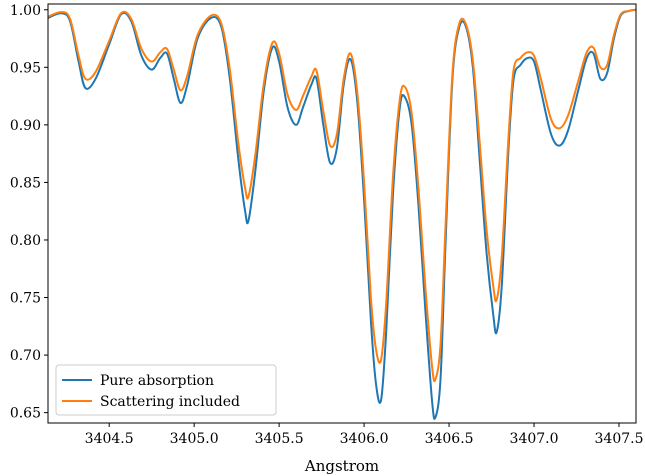  I want to click on legend-label-pure-absorption: Pure absorption, so click(157, 381).